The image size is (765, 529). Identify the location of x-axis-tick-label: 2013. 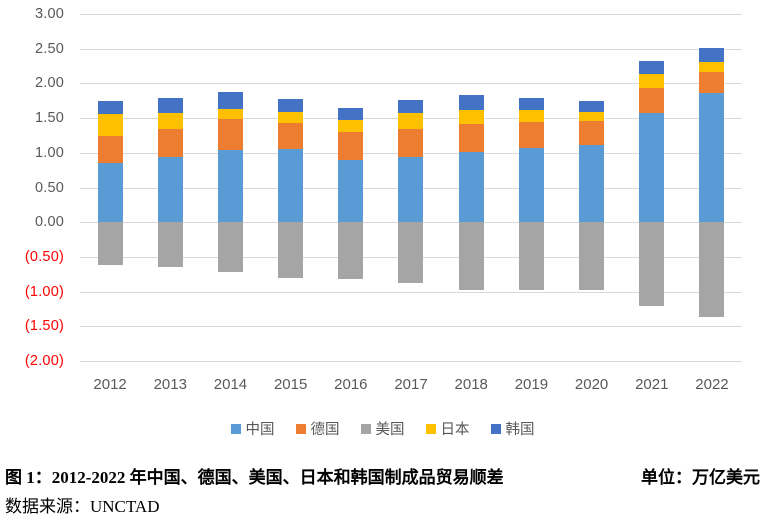
(170, 384).